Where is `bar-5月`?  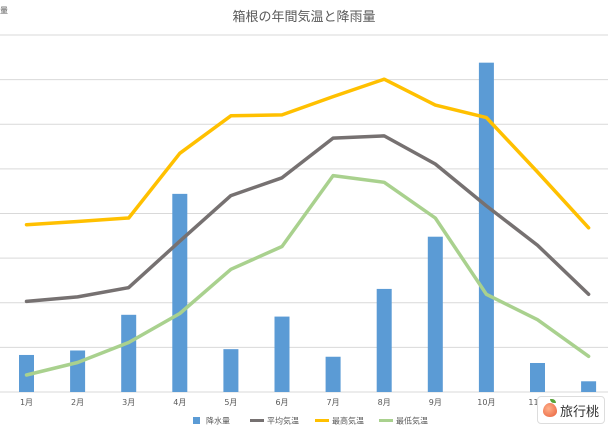 bar-5月 is located at coordinates (231, 370).